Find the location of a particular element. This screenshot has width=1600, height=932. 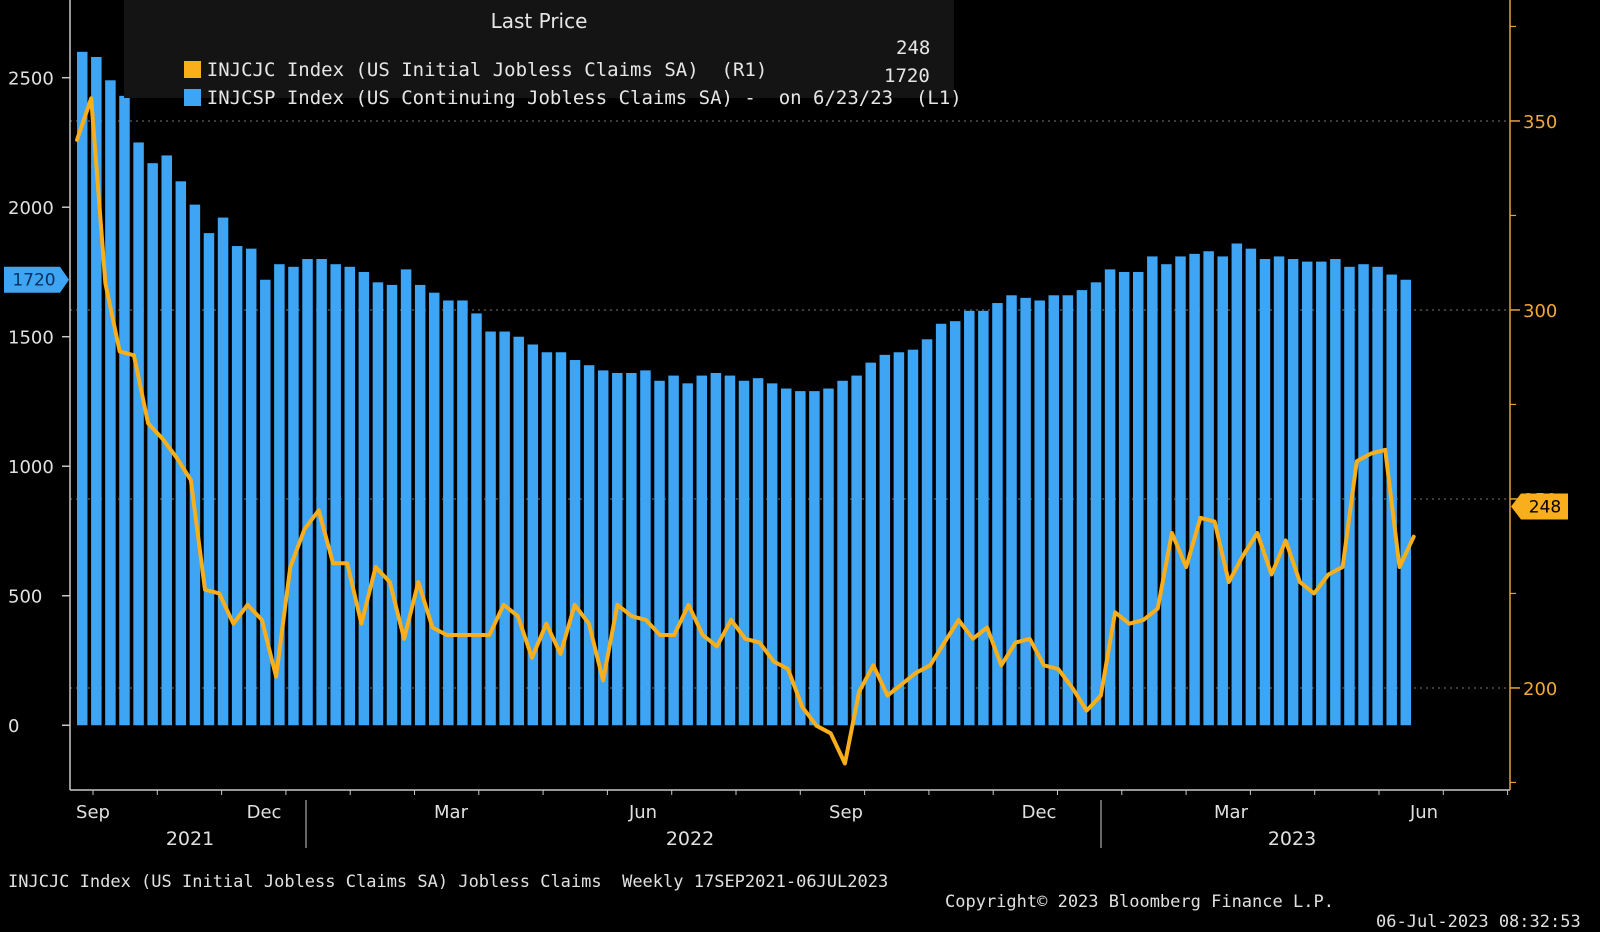

x-month-label-7: Jun is located at coordinates (1423, 812).